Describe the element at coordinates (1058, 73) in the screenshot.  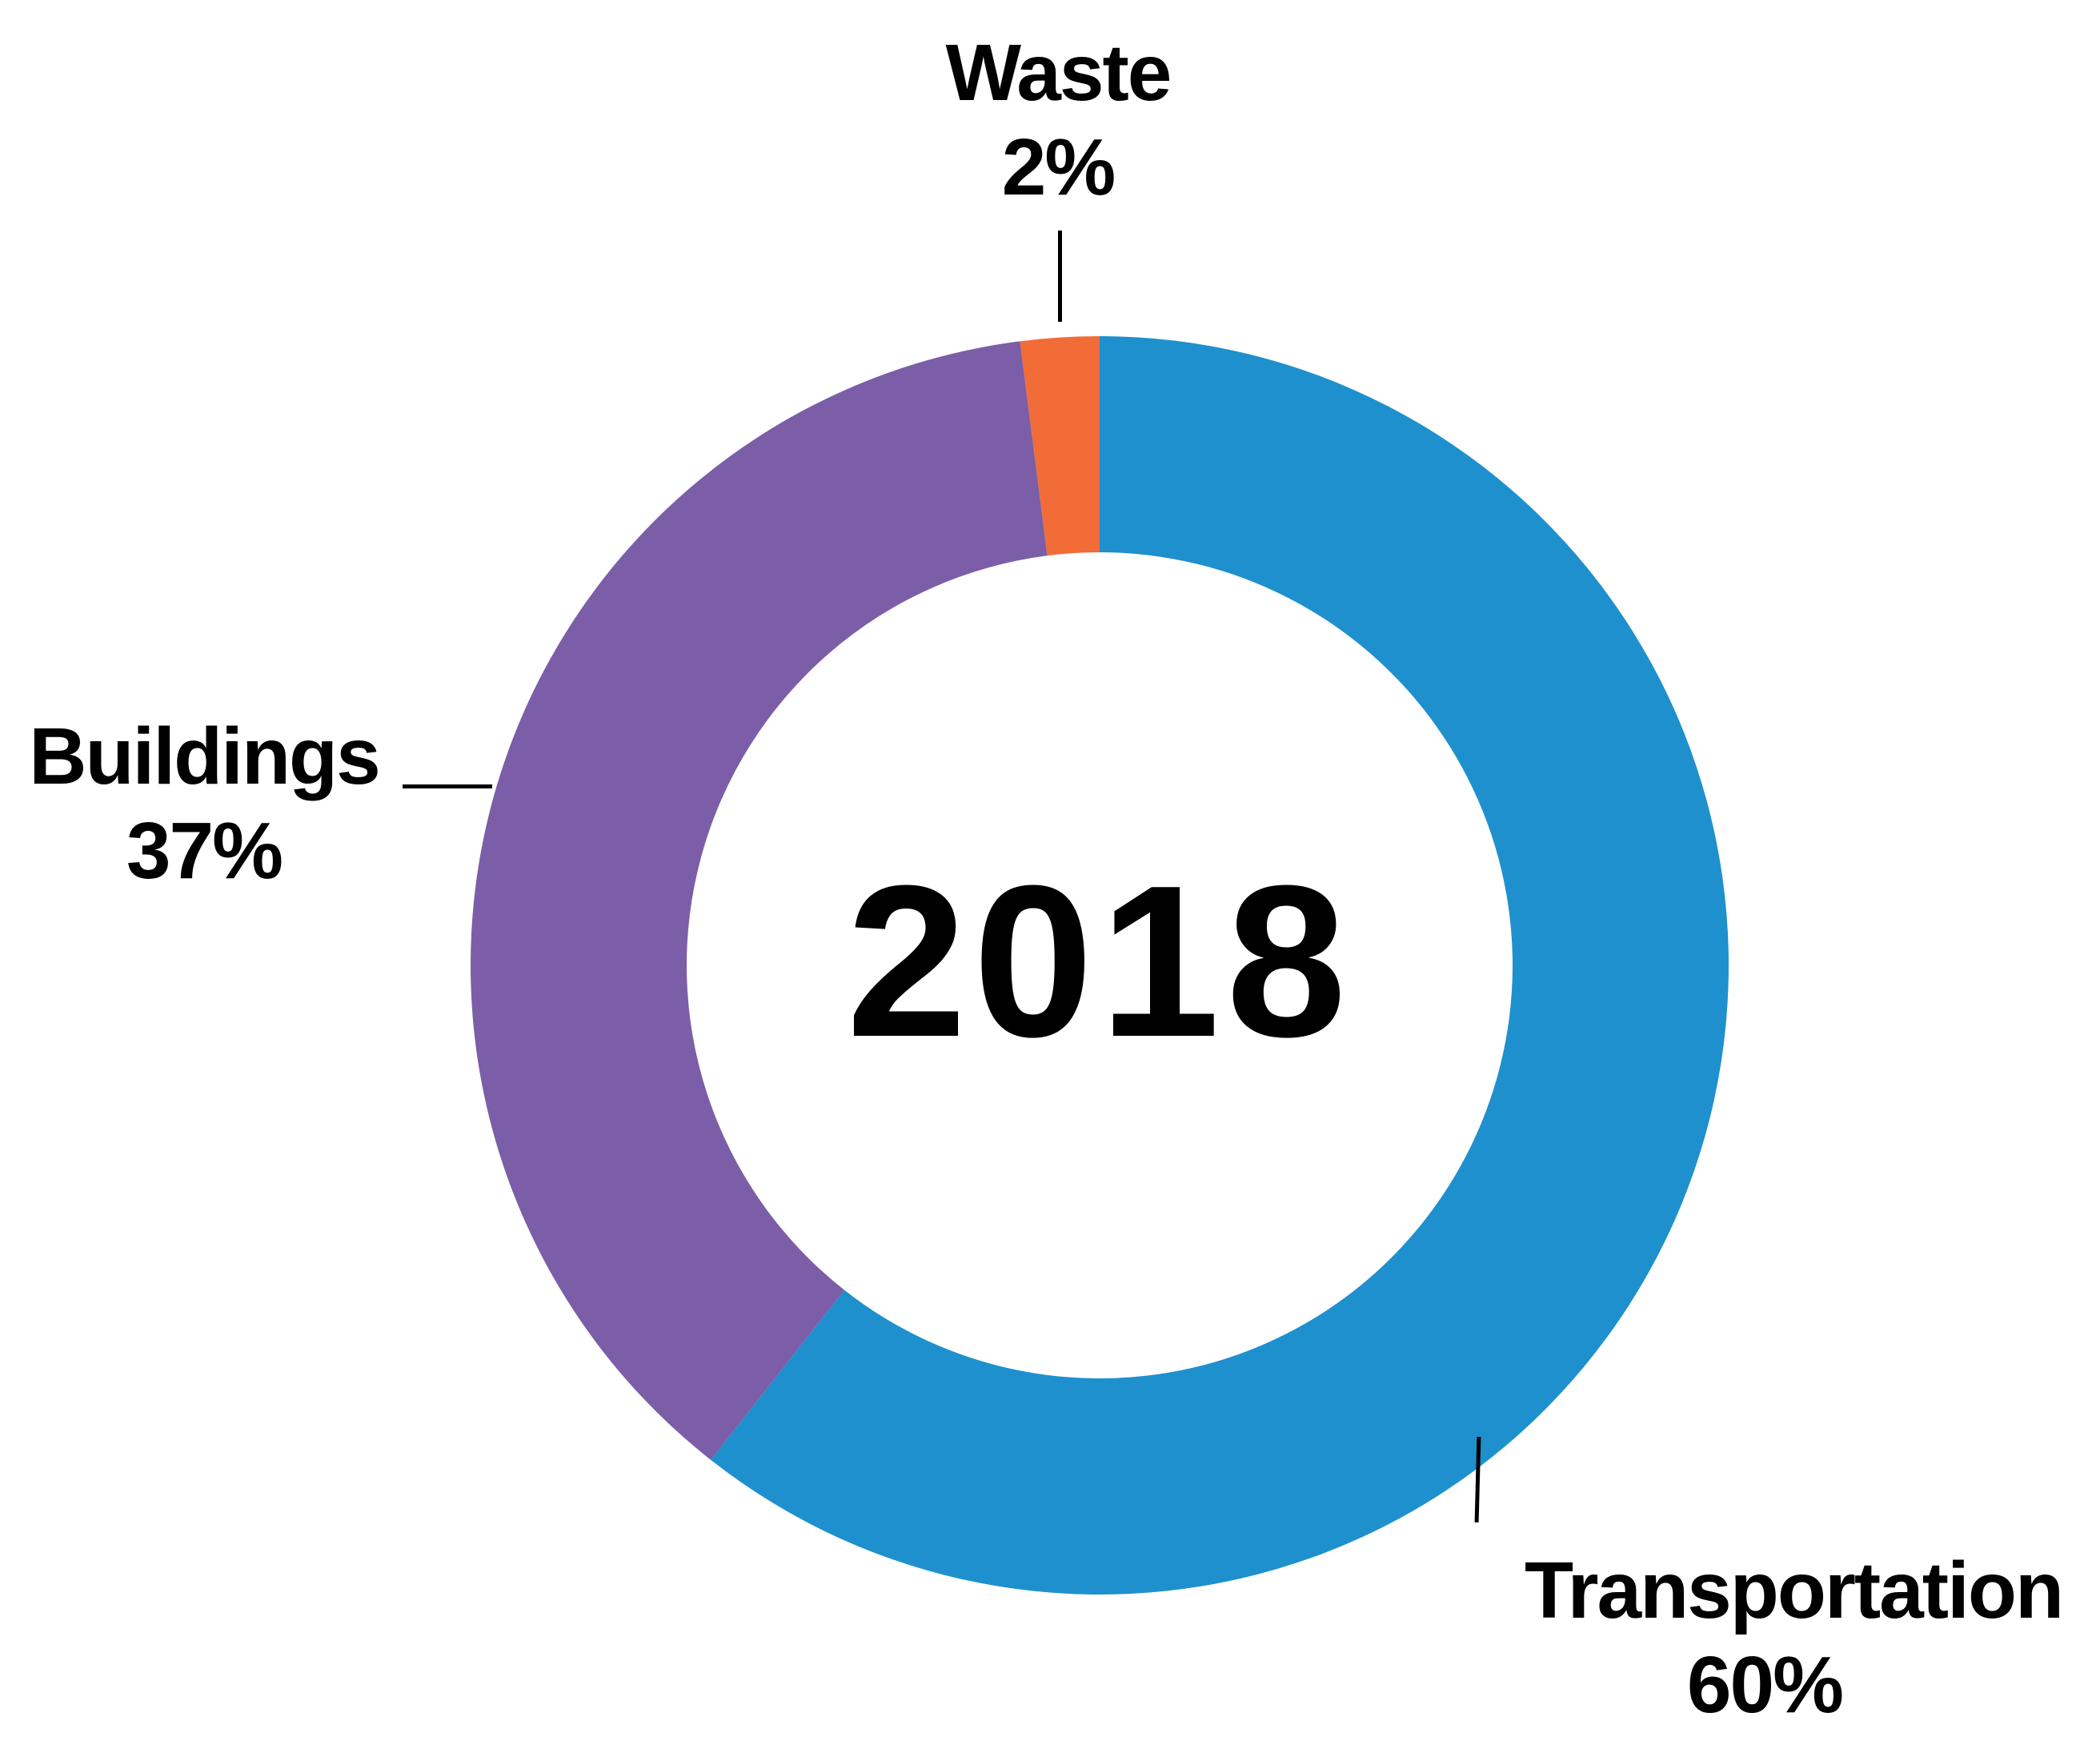
I see `waste-name: Waste` at that location.